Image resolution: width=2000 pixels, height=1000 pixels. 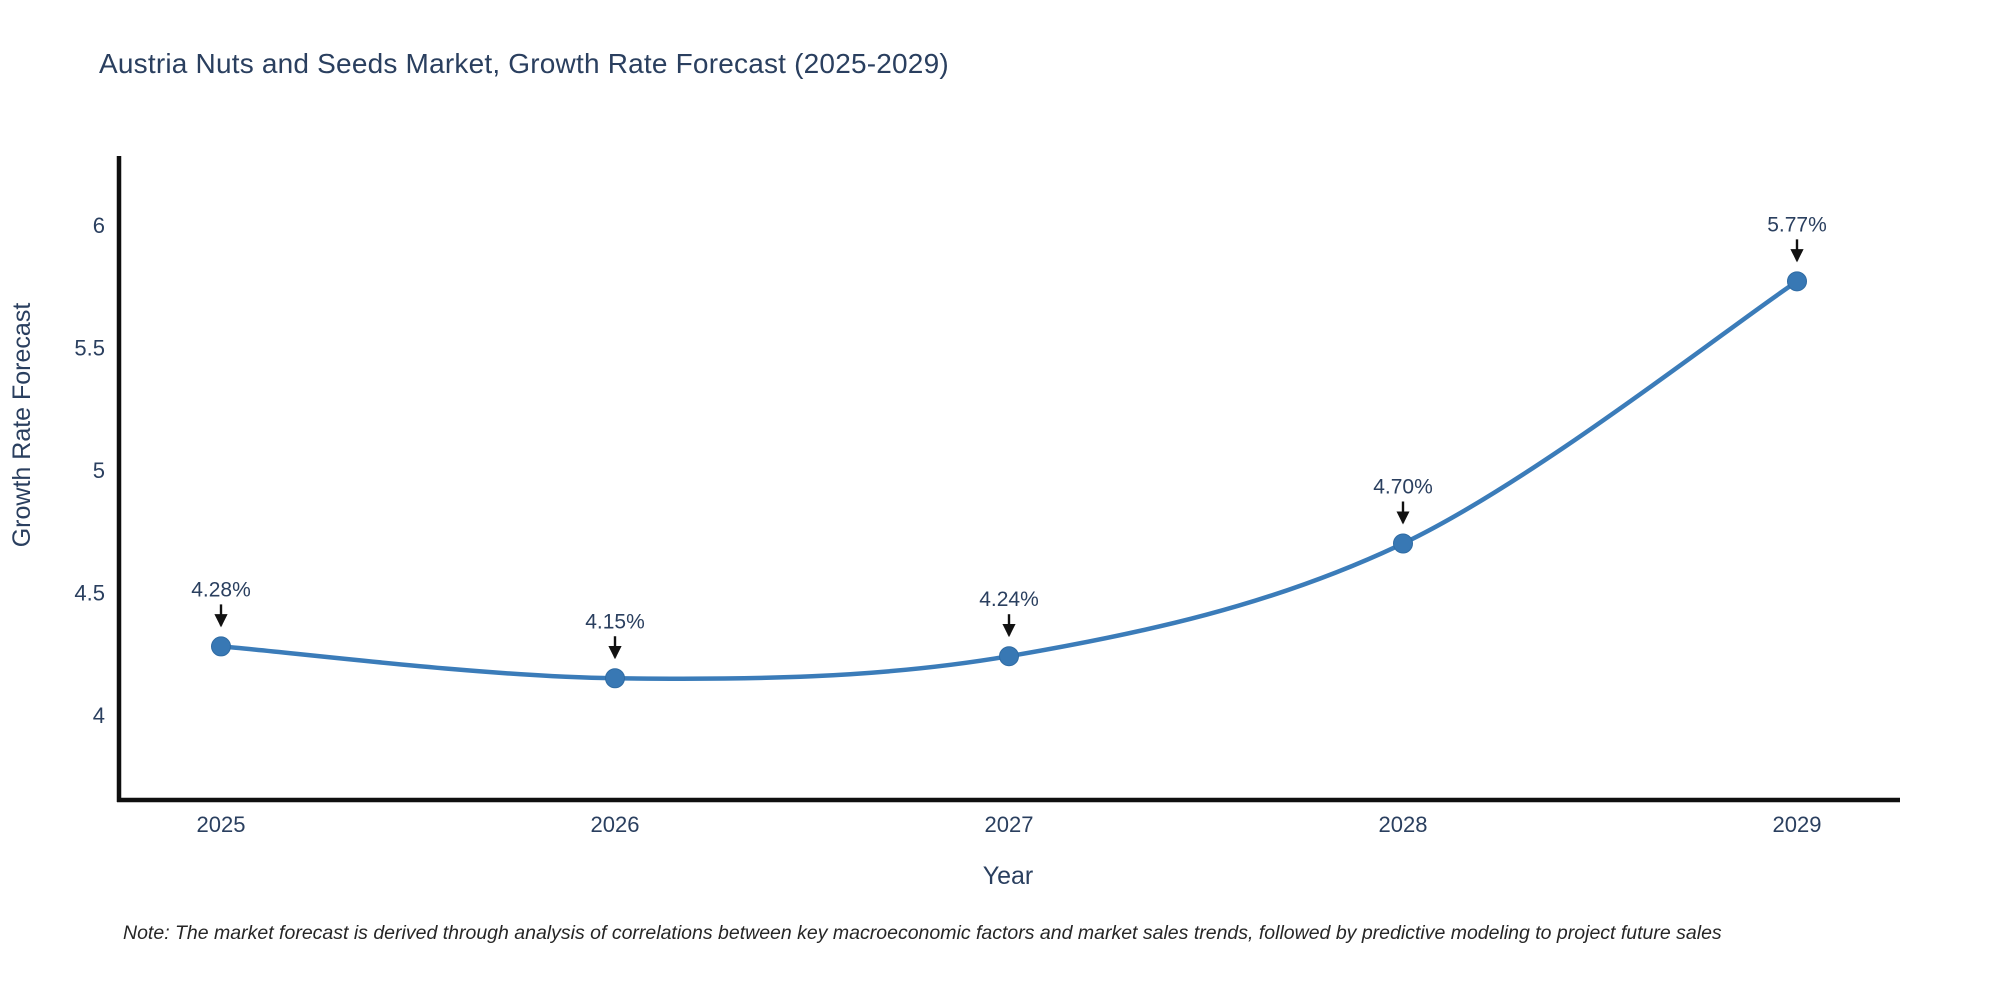 I want to click on annotation-label: 4.24%, so click(x=1009, y=599).